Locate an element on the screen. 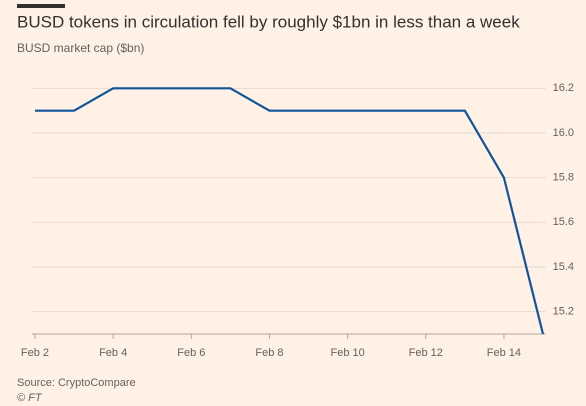 This screenshot has width=586, height=406. x-tick-label: Feb 6 is located at coordinates (191, 353).